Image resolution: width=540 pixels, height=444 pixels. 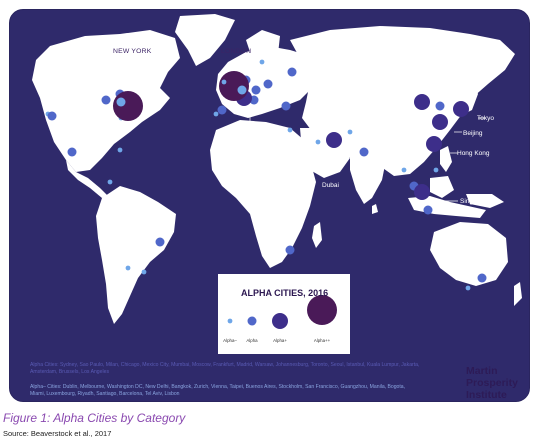 What do you see at coordinates (285, 293) in the screenshot?
I see `legend-title: ALPHA CITIES, 2016` at bounding box center [285, 293].